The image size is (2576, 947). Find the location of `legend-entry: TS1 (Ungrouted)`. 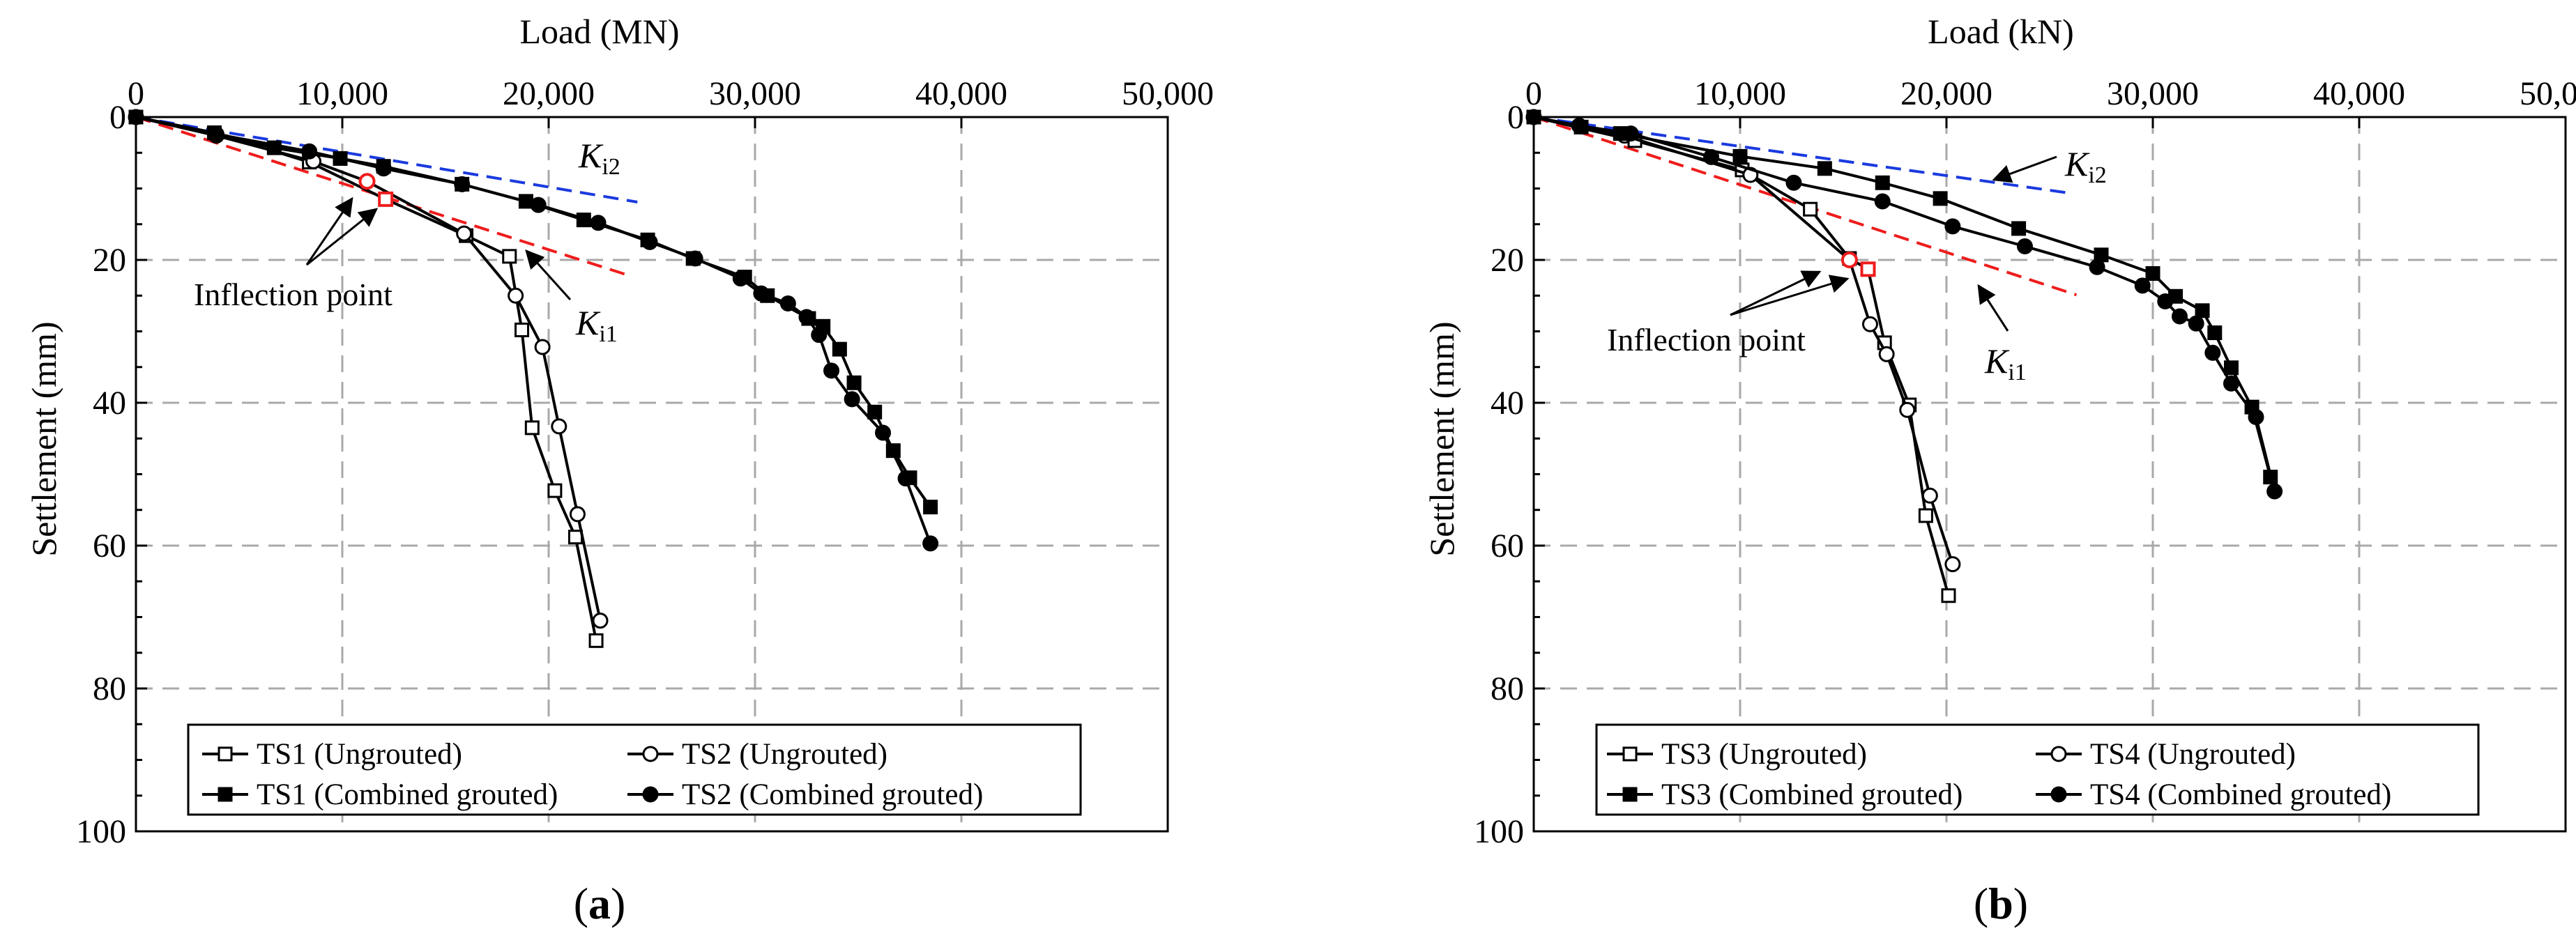

legend-entry: TS1 (Ungrouted) is located at coordinates (332, 754).